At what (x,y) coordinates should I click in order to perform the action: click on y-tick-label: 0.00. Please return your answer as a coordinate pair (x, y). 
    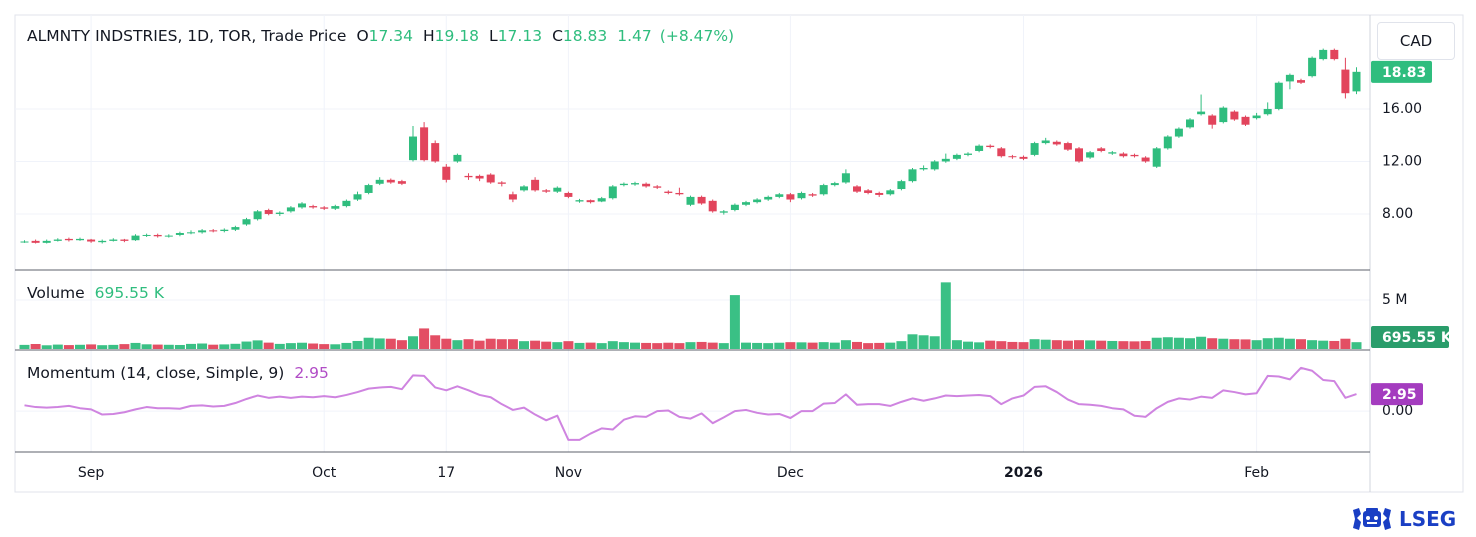
    Looking at the image, I should click on (1397, 411).